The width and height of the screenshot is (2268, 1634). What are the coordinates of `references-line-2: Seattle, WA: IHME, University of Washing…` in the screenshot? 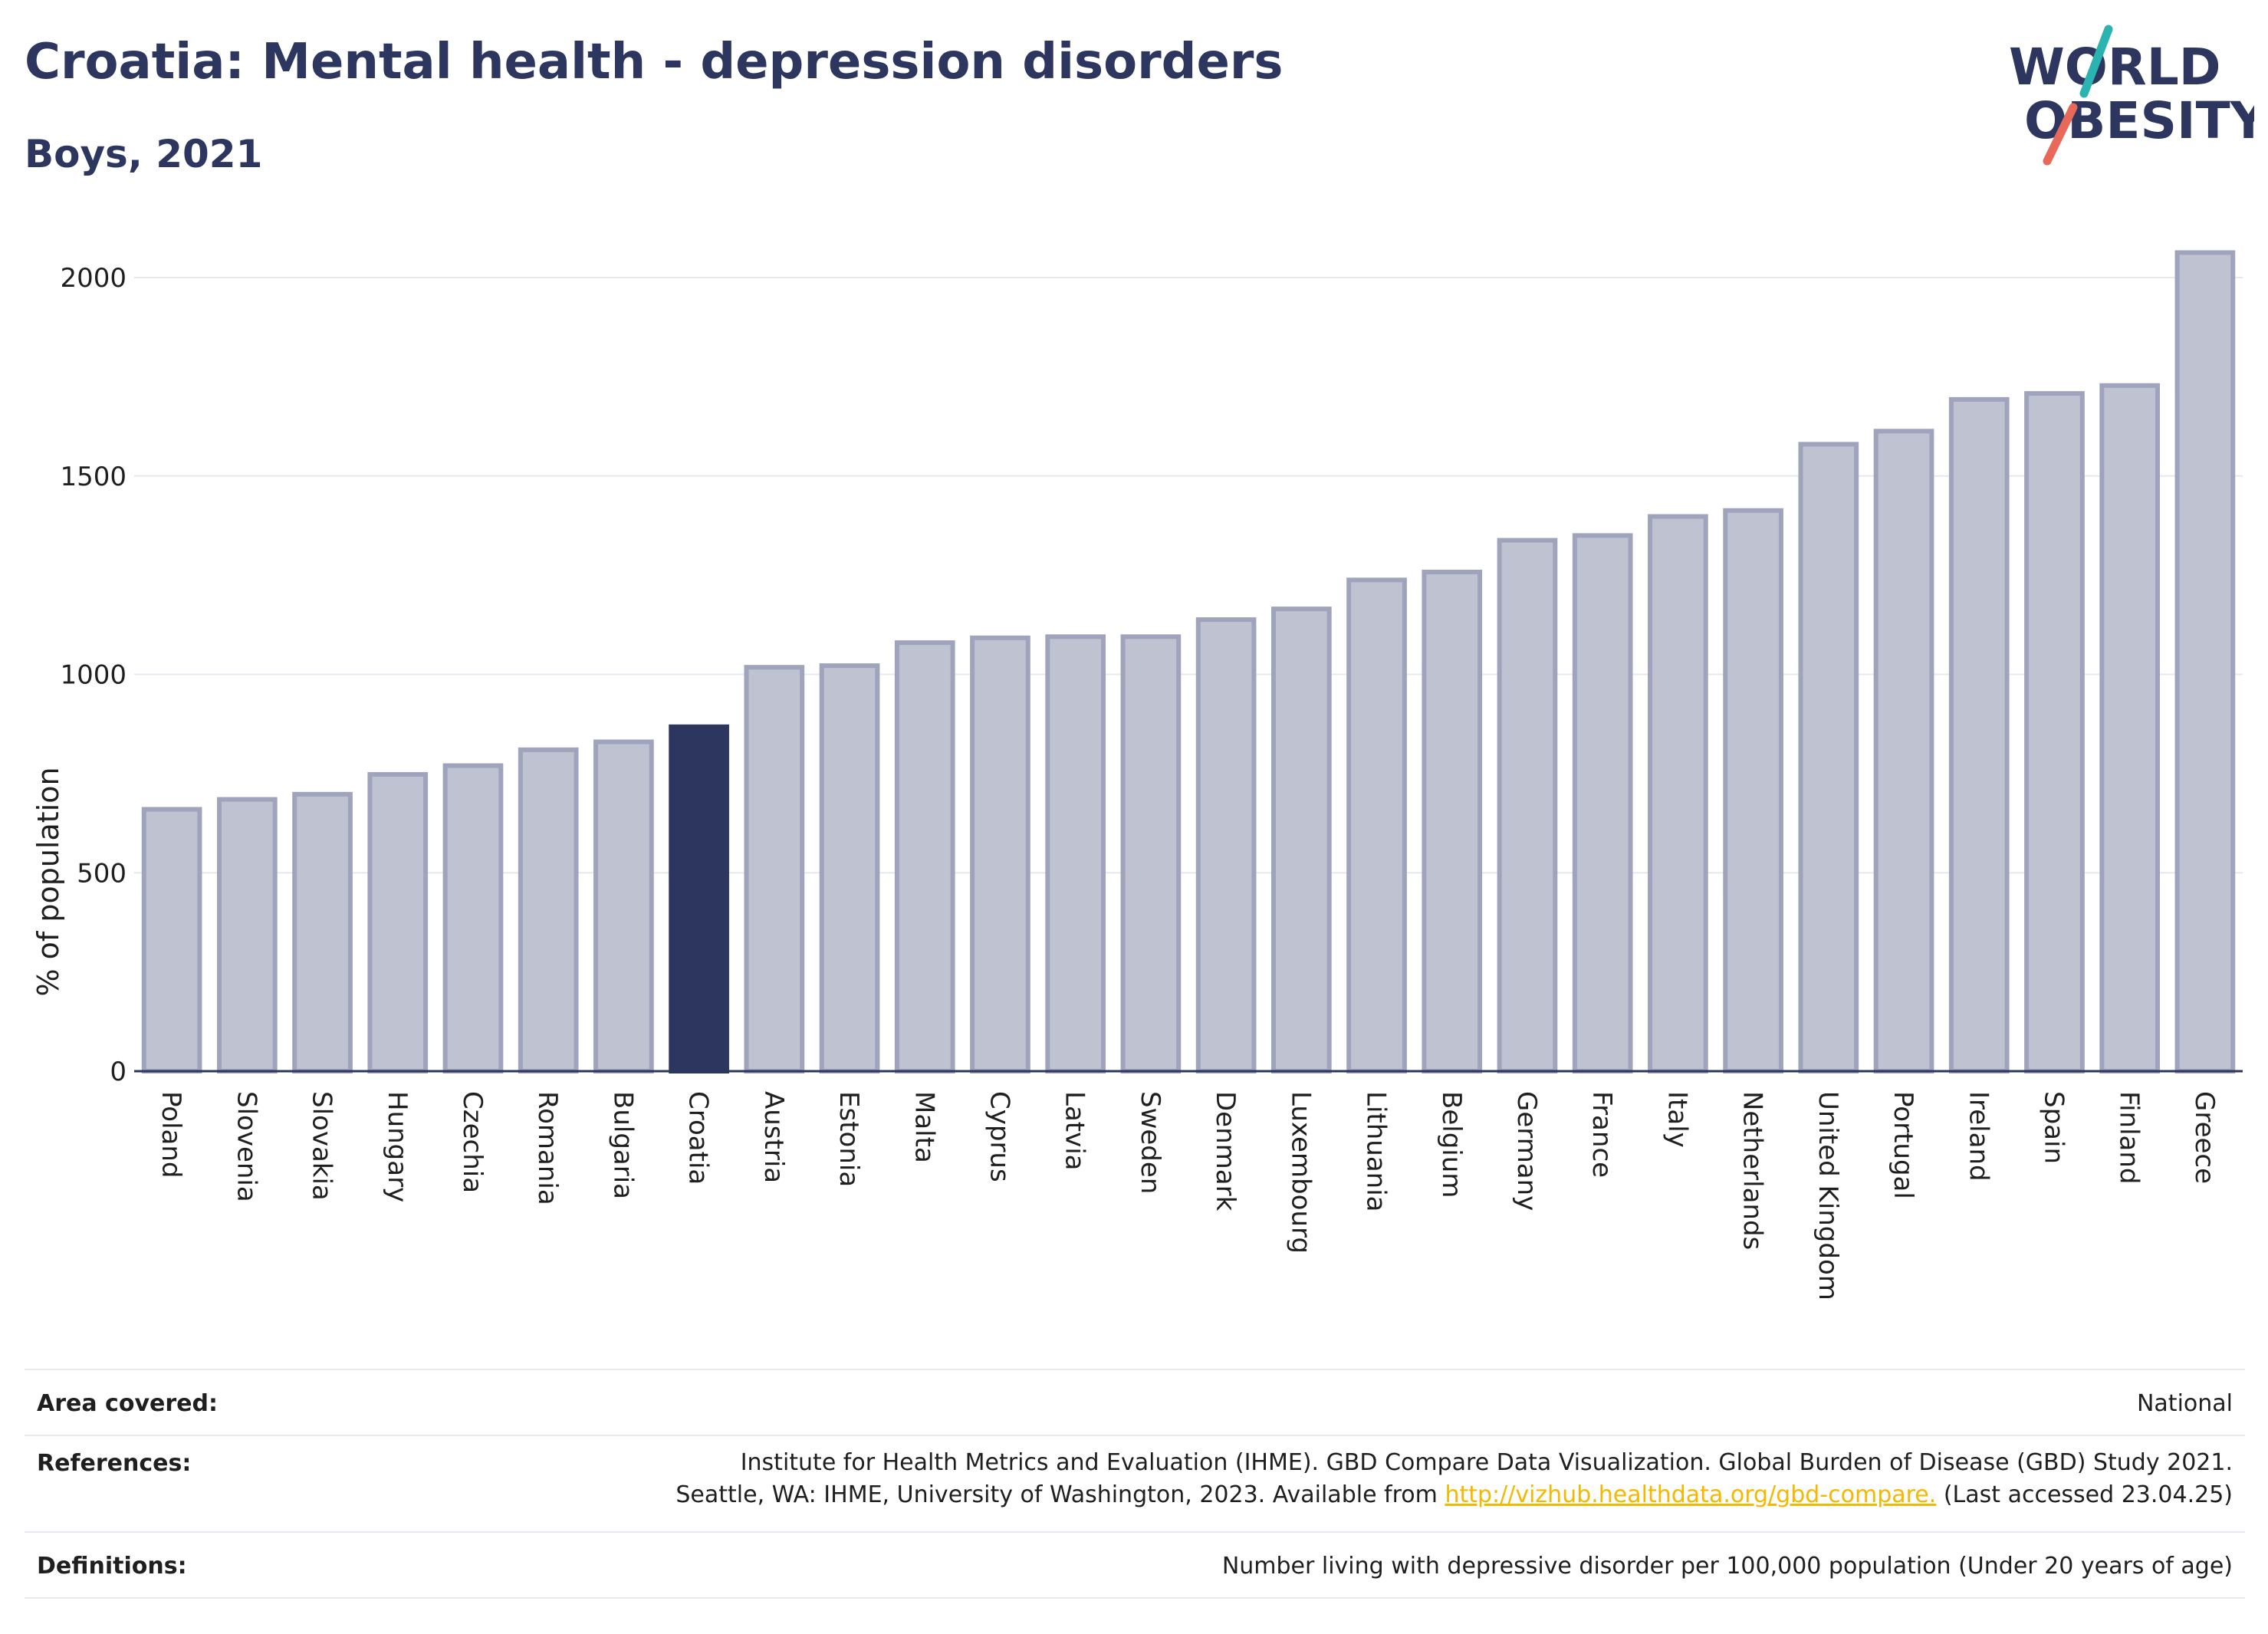 It's located at (1454, 1495).